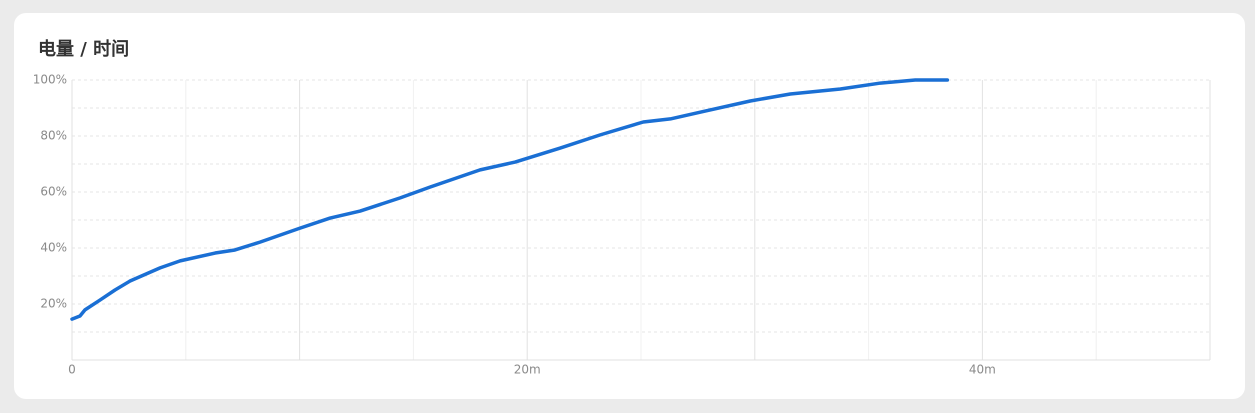  What do you see at coordinates (72, 370) in the screenshot?
I see `x-tick-label: 0` at bounding box center [72, 370].